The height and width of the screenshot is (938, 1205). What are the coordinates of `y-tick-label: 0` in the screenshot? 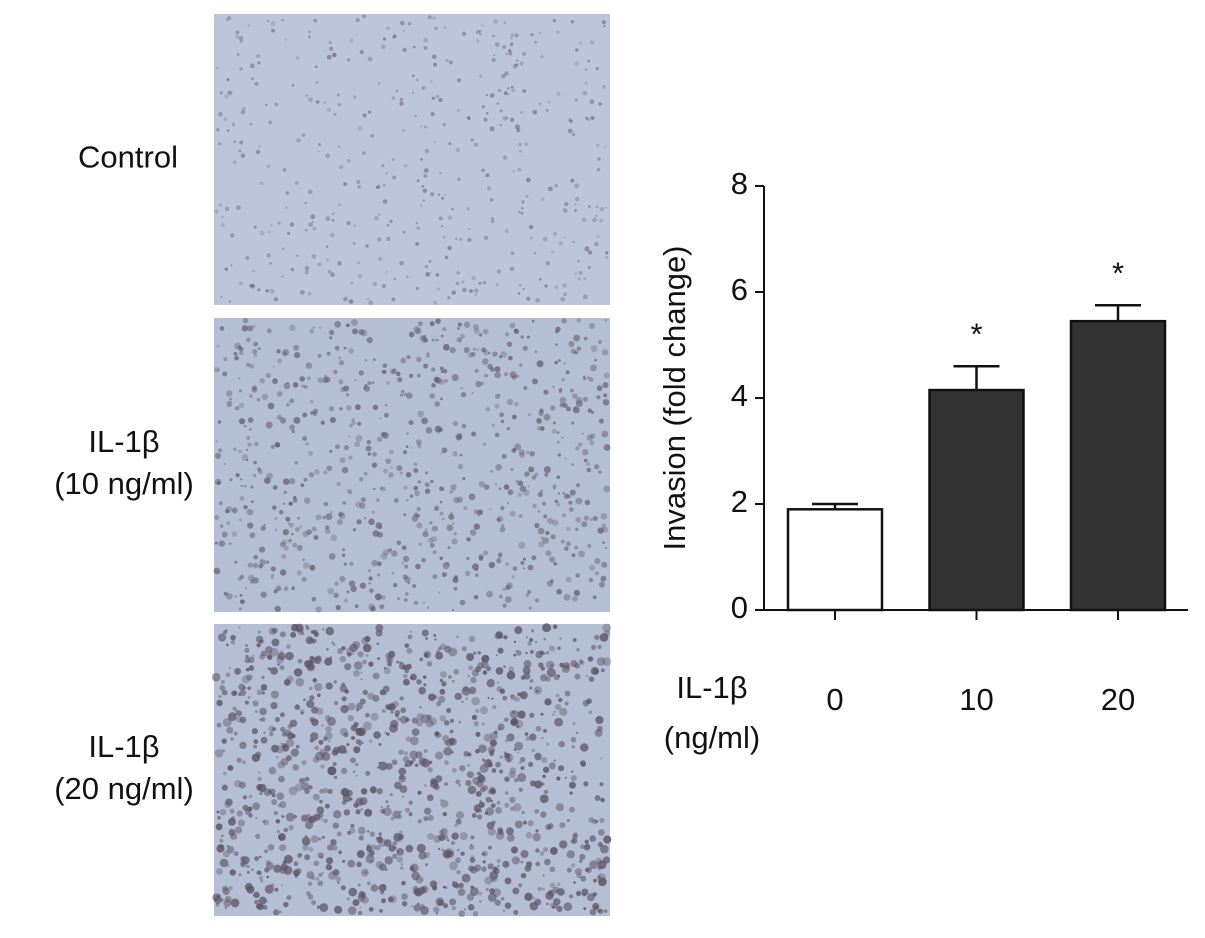 It's located at (739, 607).